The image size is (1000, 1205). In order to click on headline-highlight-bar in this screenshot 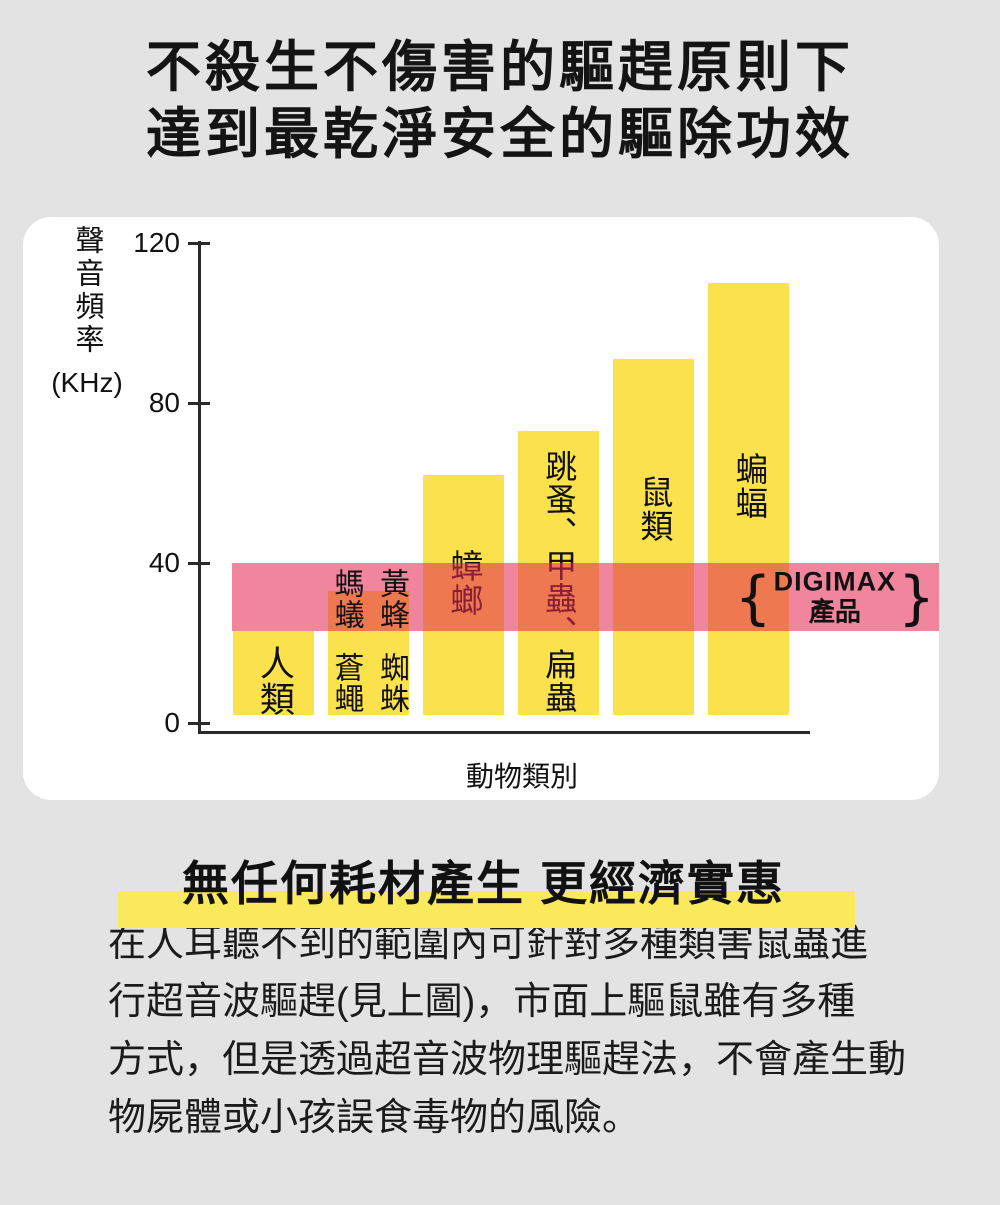, I will do `click(486, 909)`.